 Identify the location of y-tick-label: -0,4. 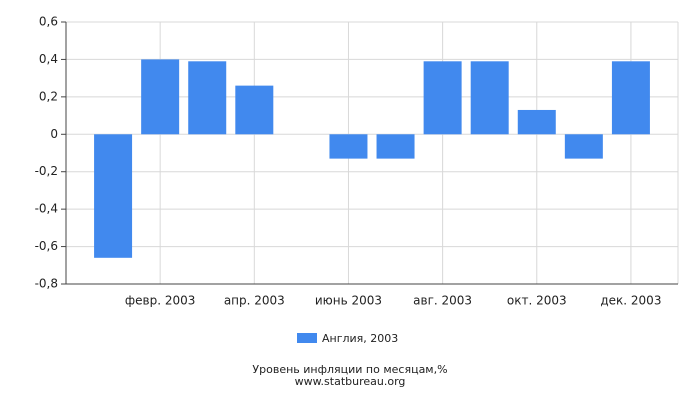
(46, 209).